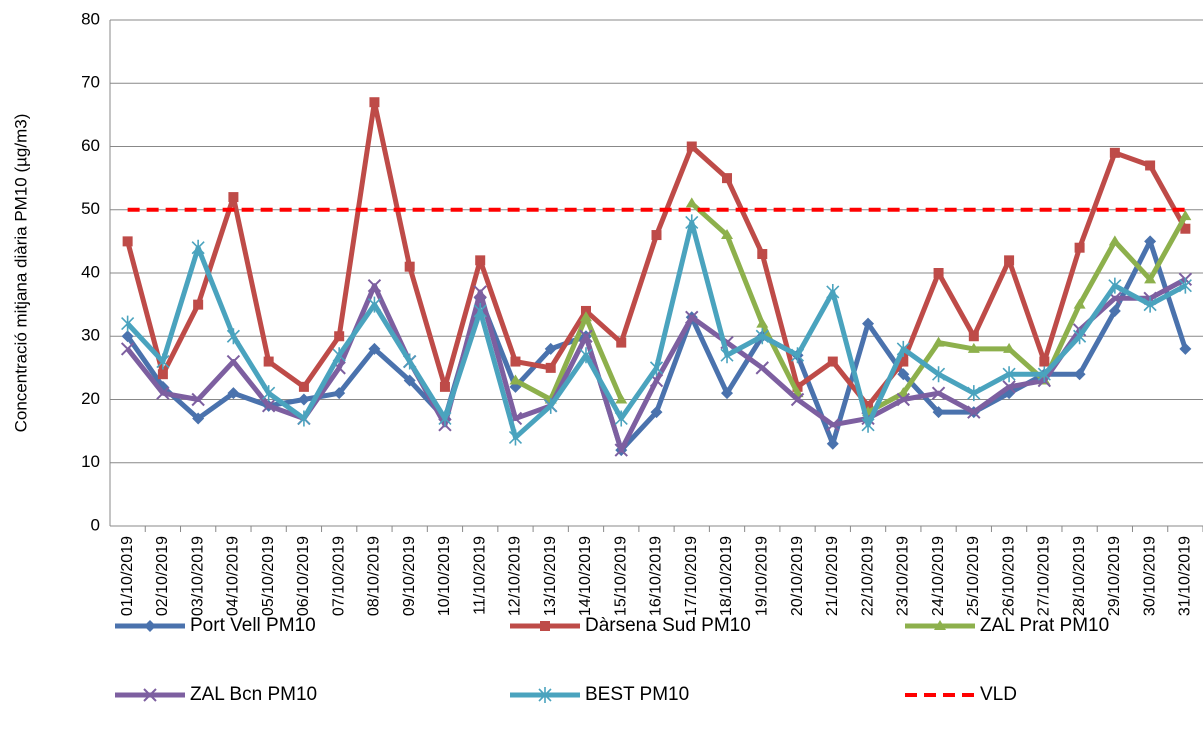 The height and width of the screenshot is (738, 1203). What do you see at coordinates (90, 18) in the screenshot?
I see `y-tick-label: 80` at bounding box center [90, 18].